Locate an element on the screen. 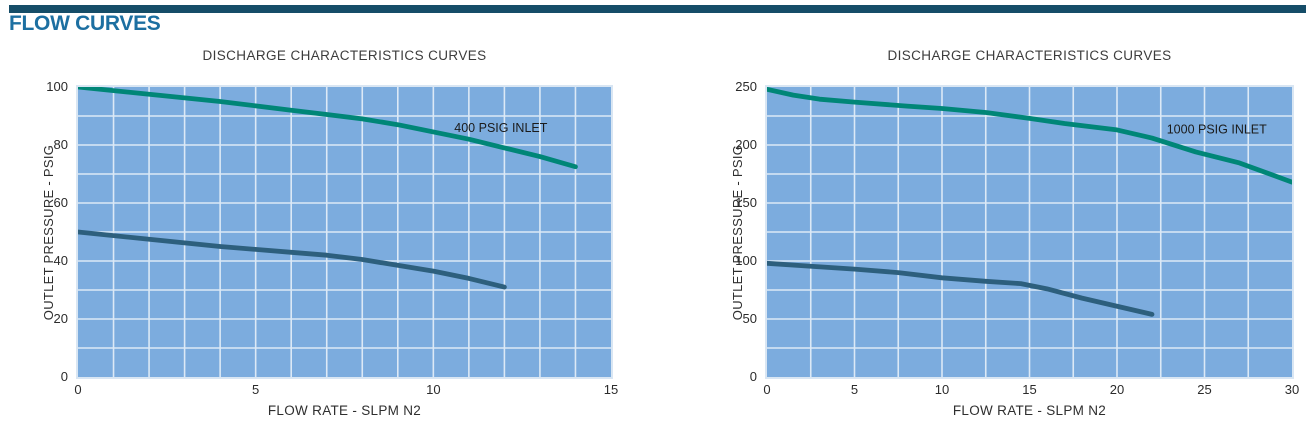 The width and height of the screenshot is (1306, 436). x-tick-label: 30 is located at coordinates (1292, 389).